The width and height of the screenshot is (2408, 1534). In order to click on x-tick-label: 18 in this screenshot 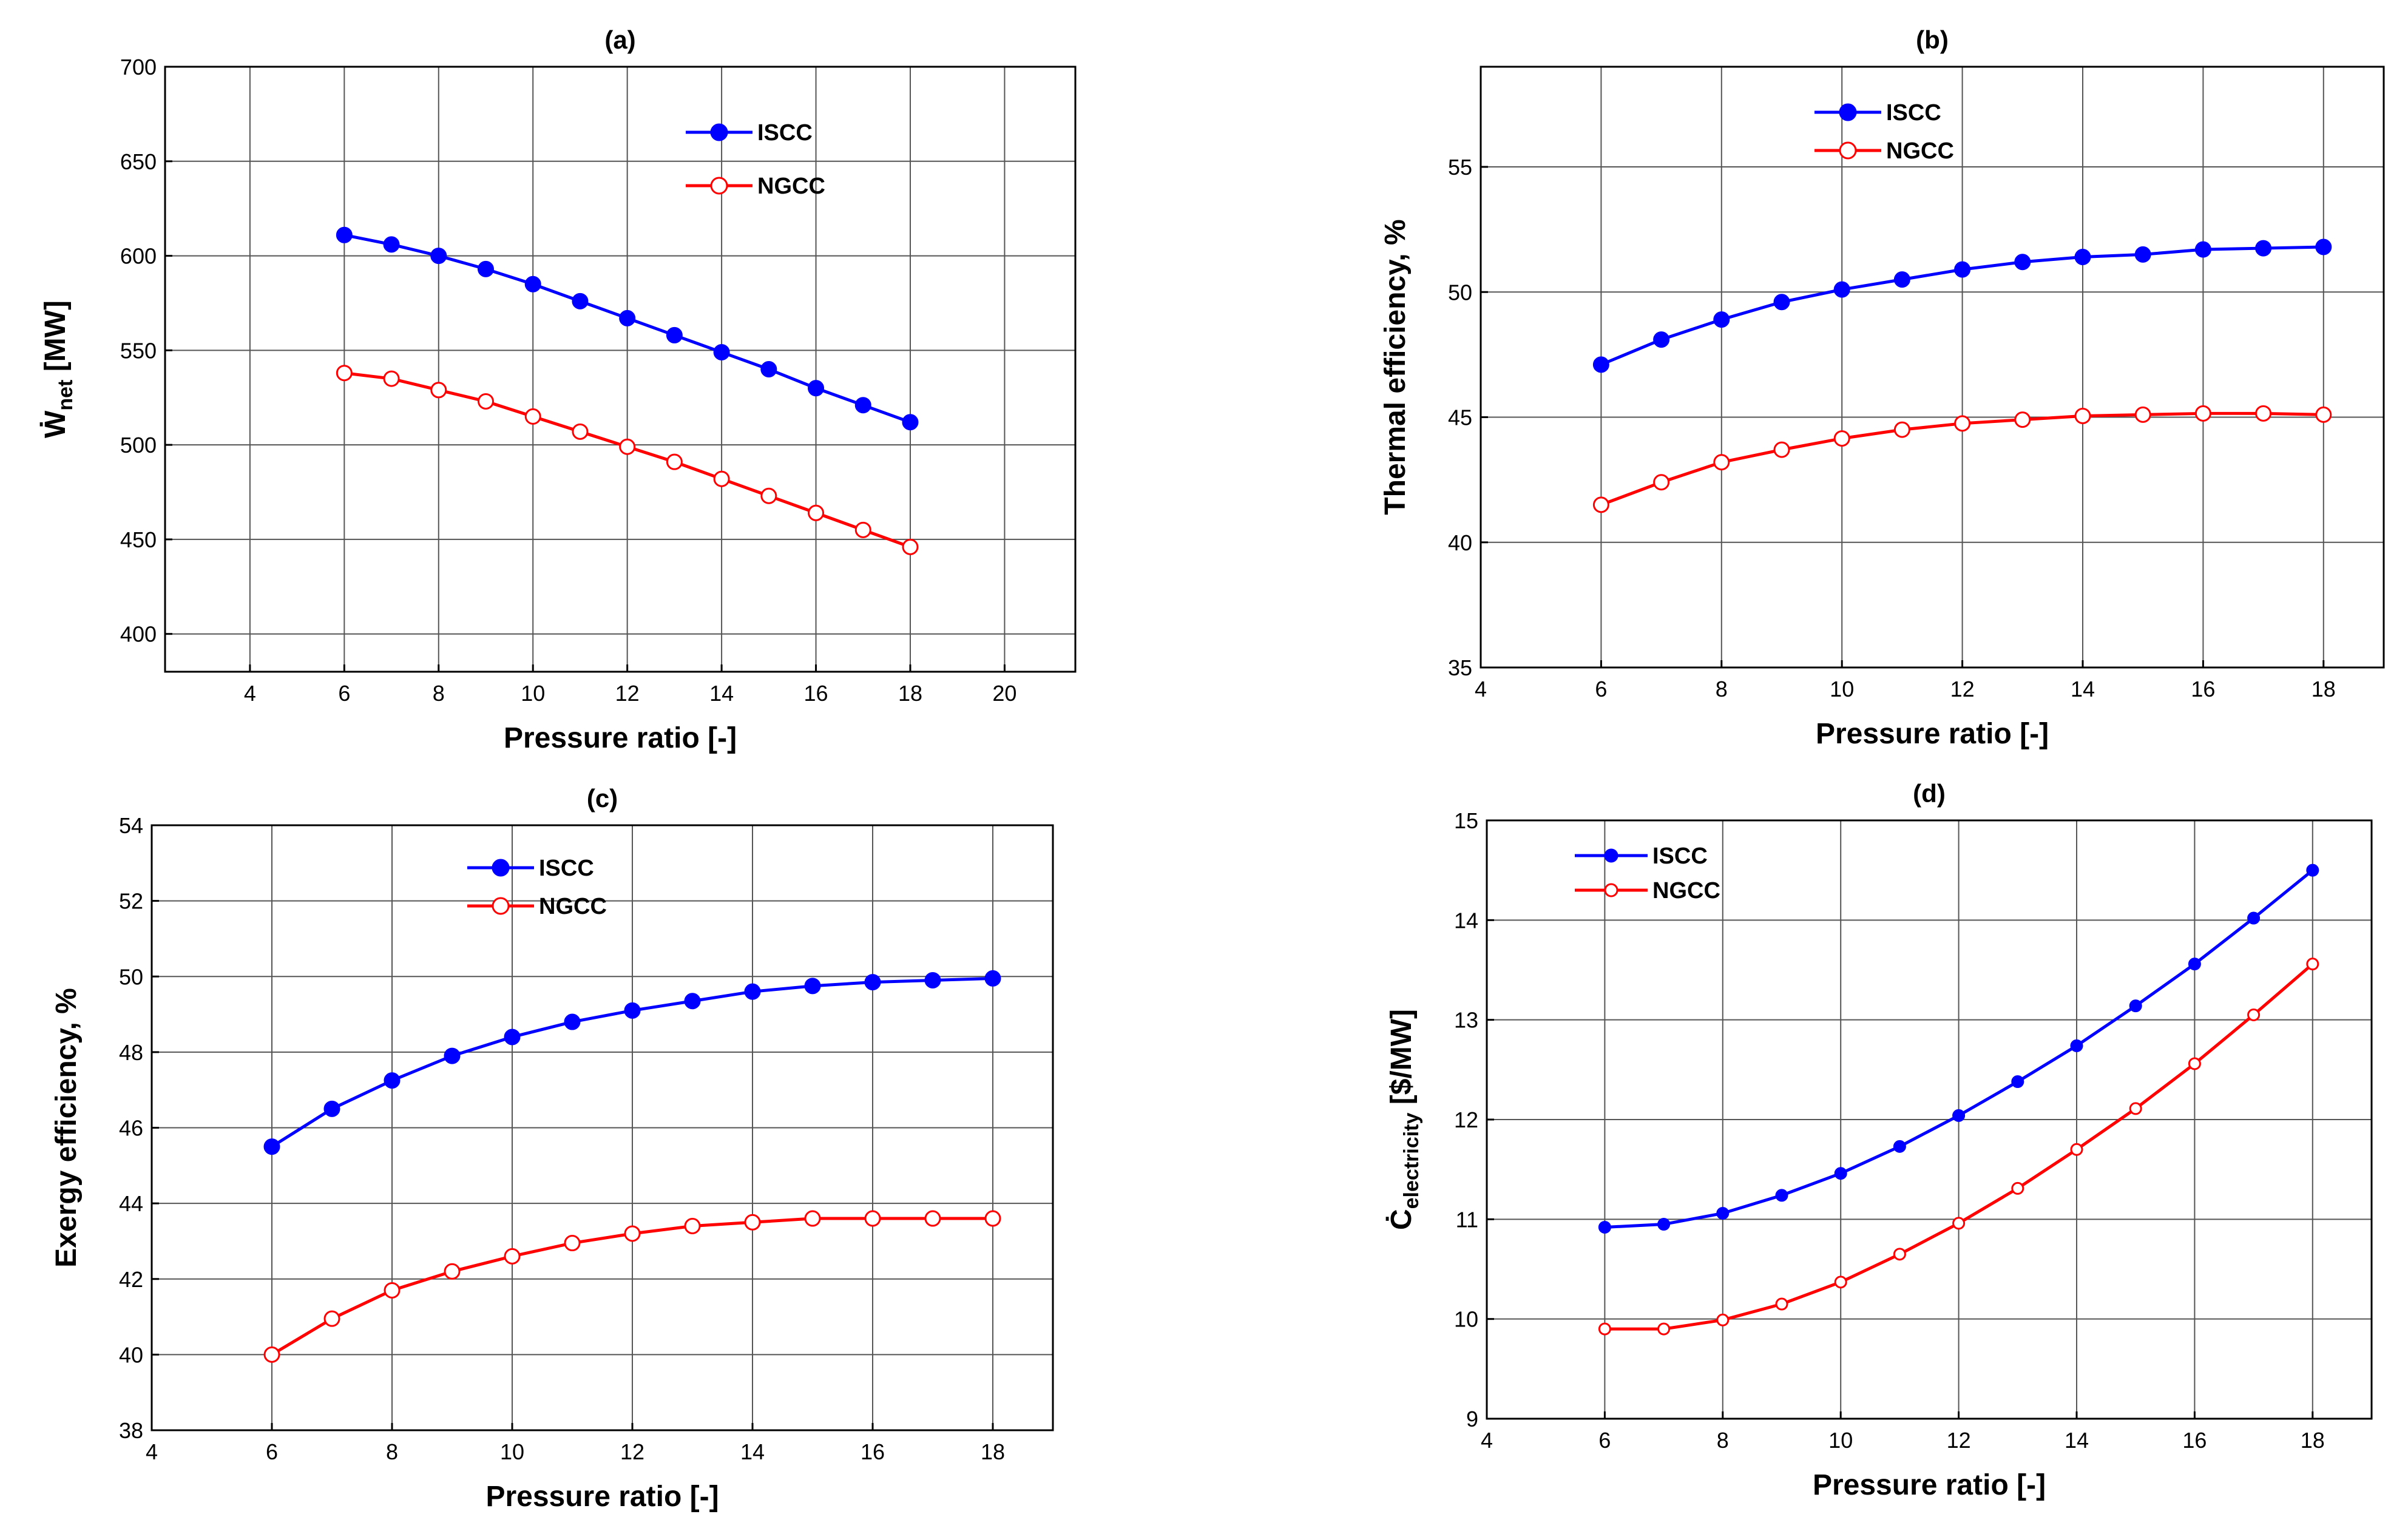, I will do `click(2313, 1441)`.